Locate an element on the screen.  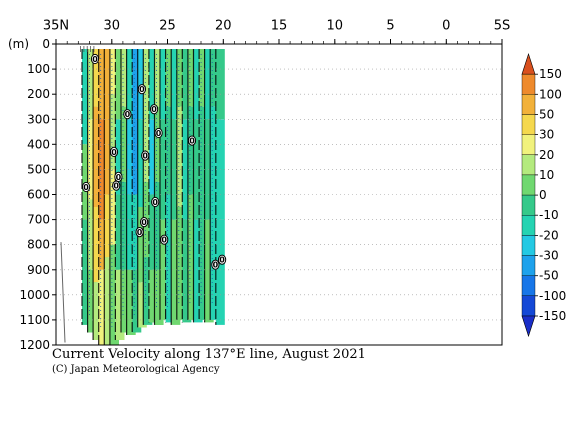
x-tick-label: 20 is located at coordinates (223, 26).